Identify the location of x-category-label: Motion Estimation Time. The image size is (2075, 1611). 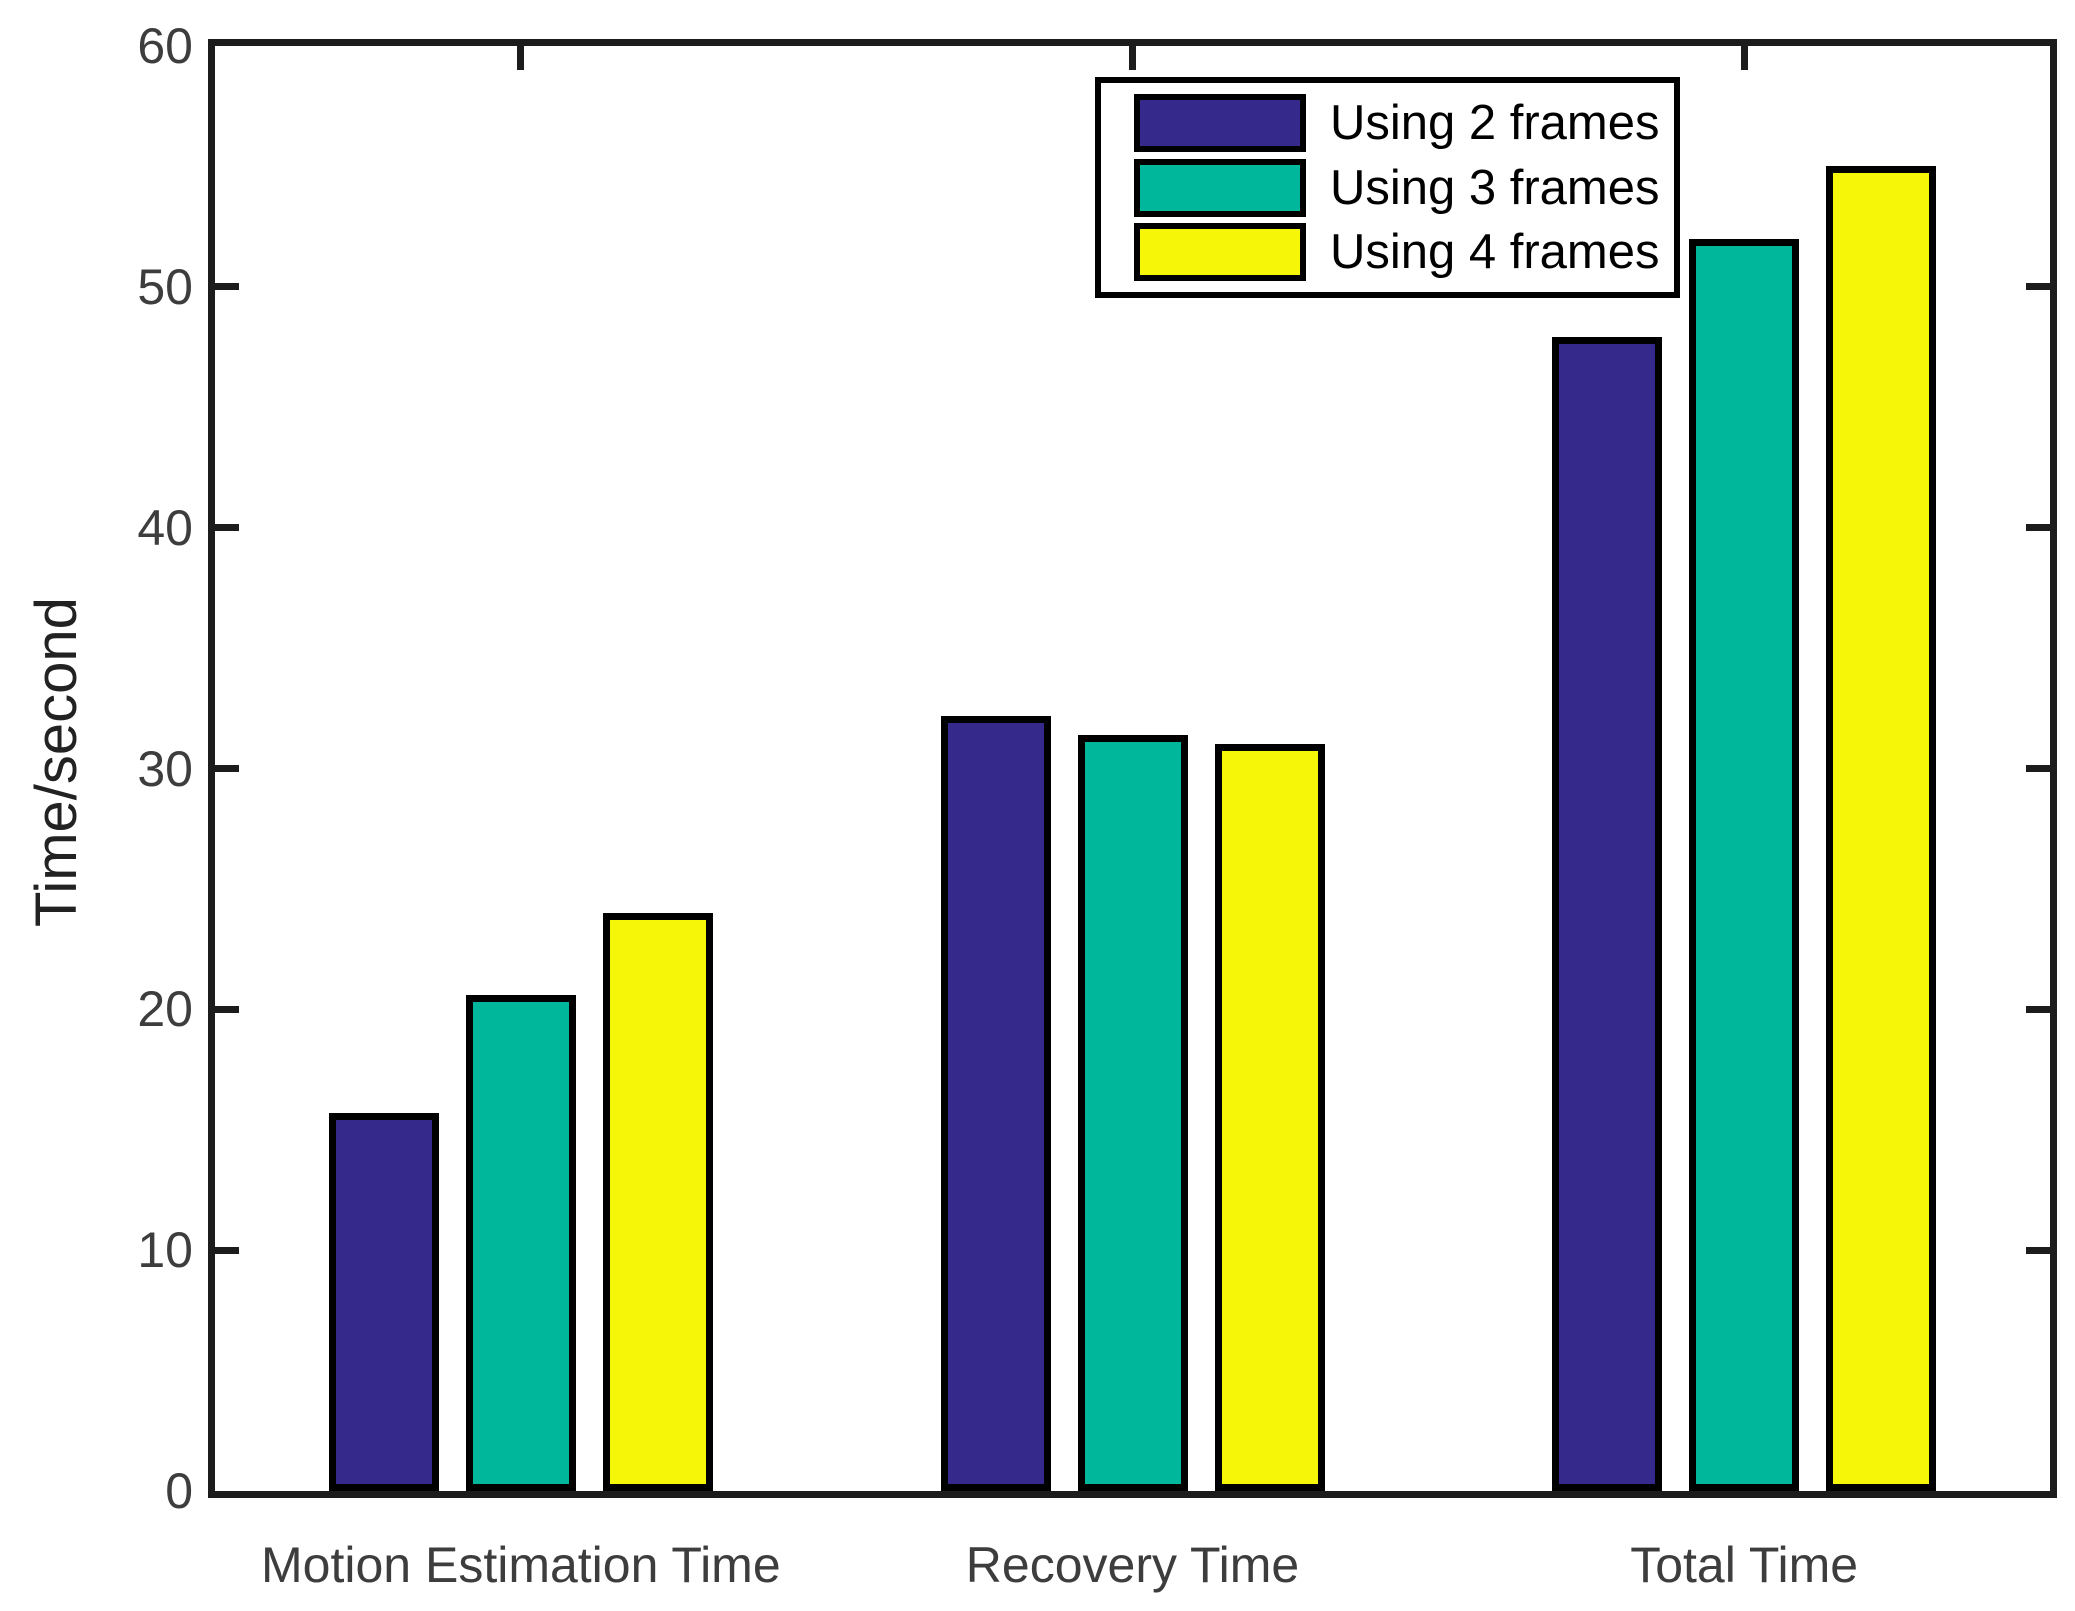
(521, 1565).